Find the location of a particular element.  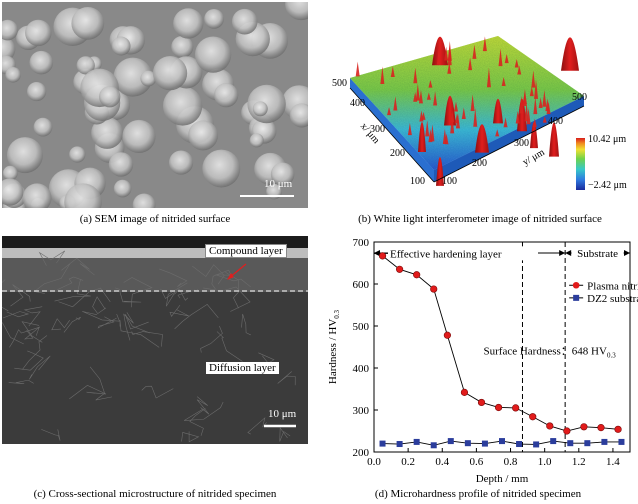

x-tick-label: 0.0 is located at coordinates (374, 462).